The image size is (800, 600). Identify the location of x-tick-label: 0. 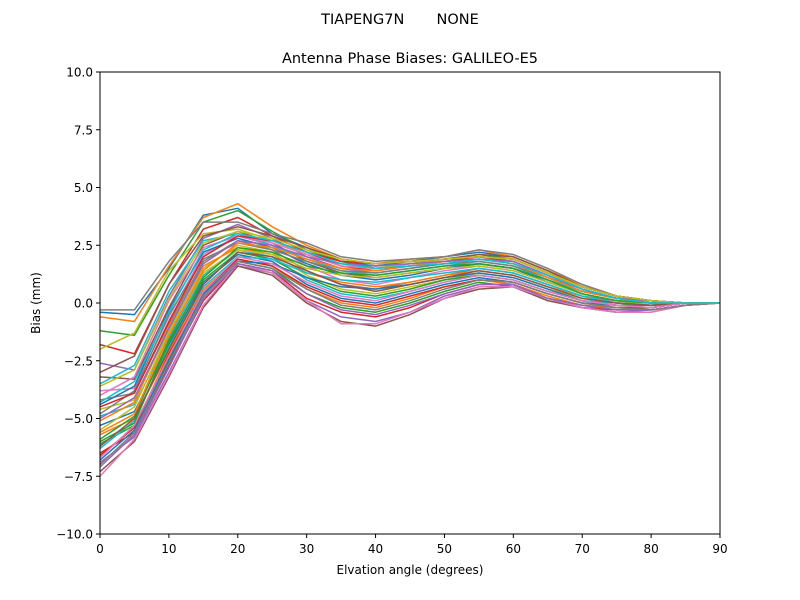
(100, 549).